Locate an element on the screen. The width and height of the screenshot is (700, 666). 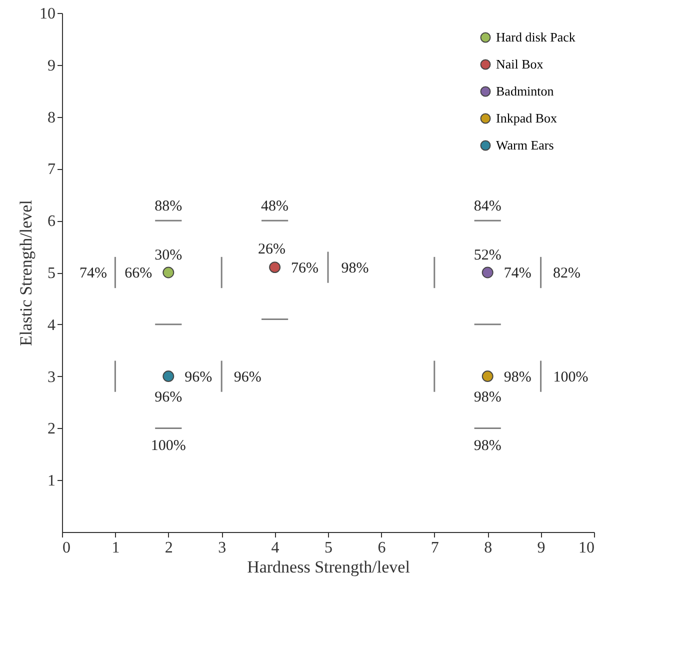
y-tick-label: 2 is located at coordinates (52, 429).